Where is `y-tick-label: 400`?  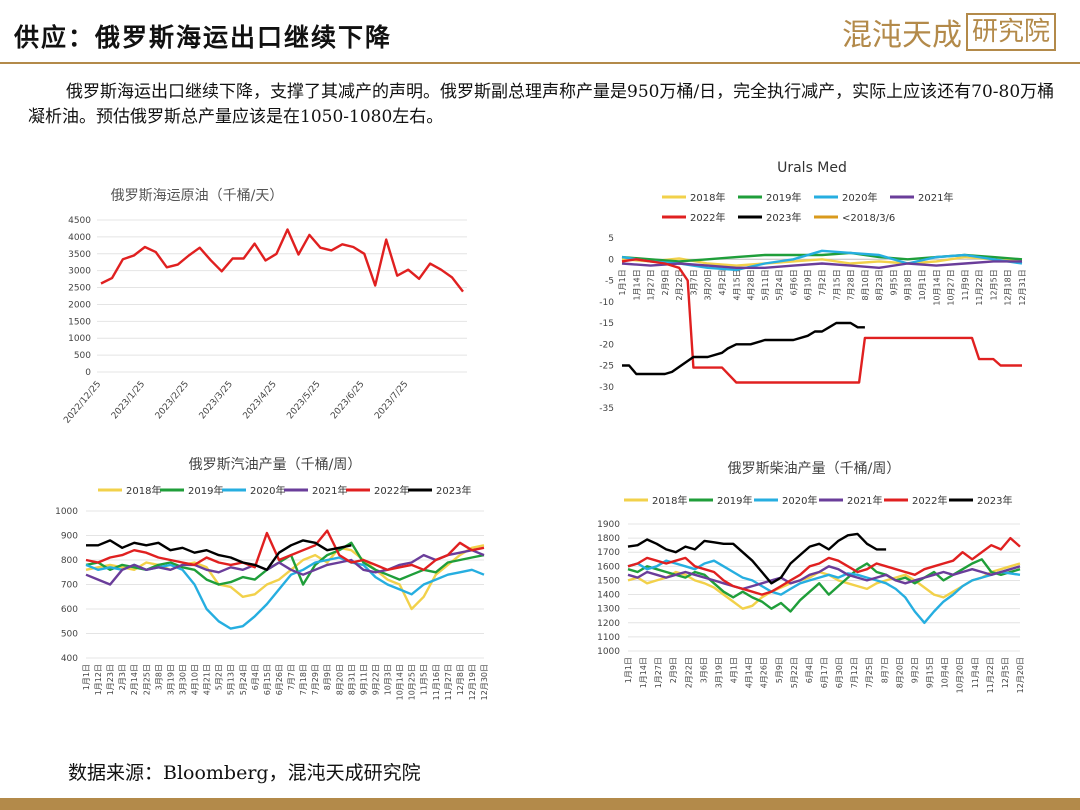 y-tick-label: 400 is located at coordinates (69, 659).